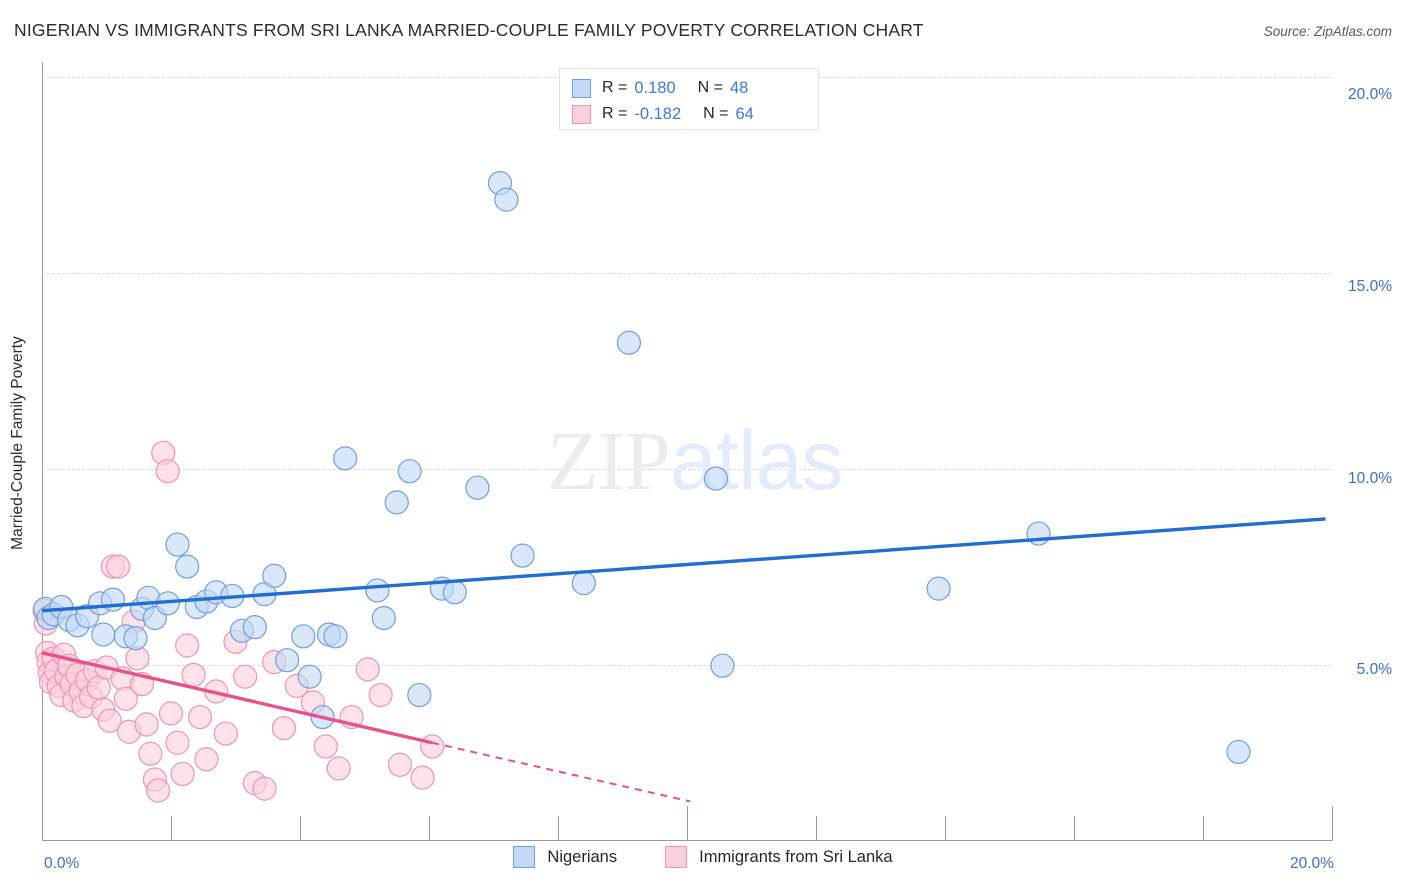 This screenshot has width=1406, height=892. What do you see at coordinates (796, 856) in the screenshot?
I see `legend-label-sri-lanka: Immigrants from Sri Lanka` at bounding box center [796, 856].